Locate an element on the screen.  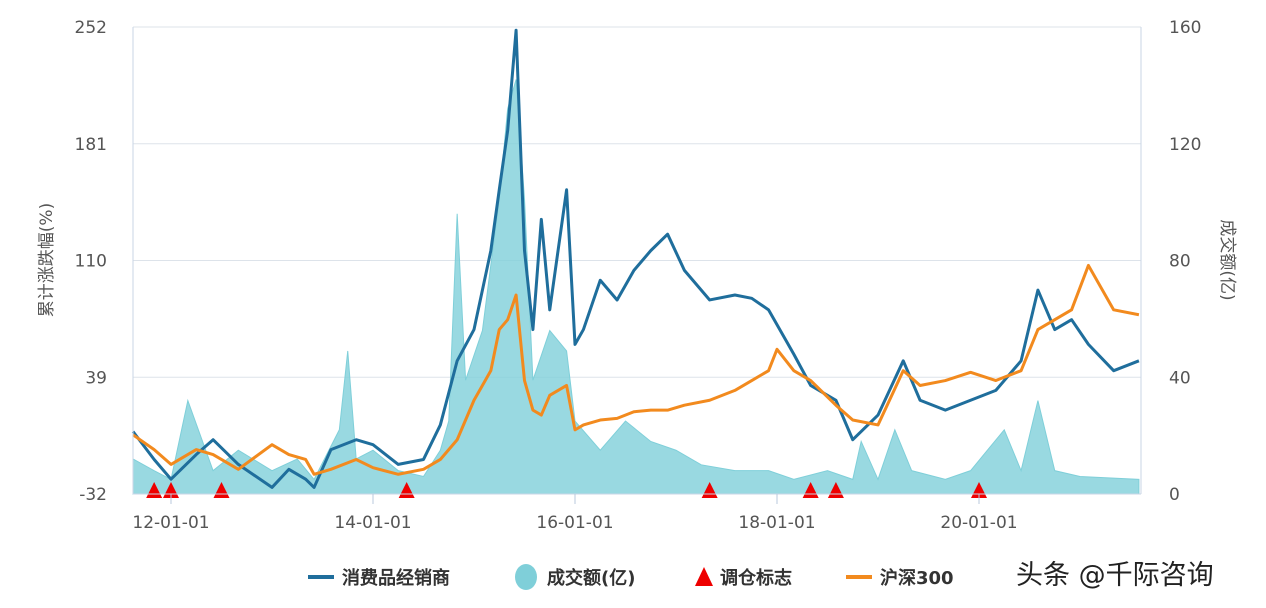
y-right-tick-label: 160 is located at coordinates (1185, 28).